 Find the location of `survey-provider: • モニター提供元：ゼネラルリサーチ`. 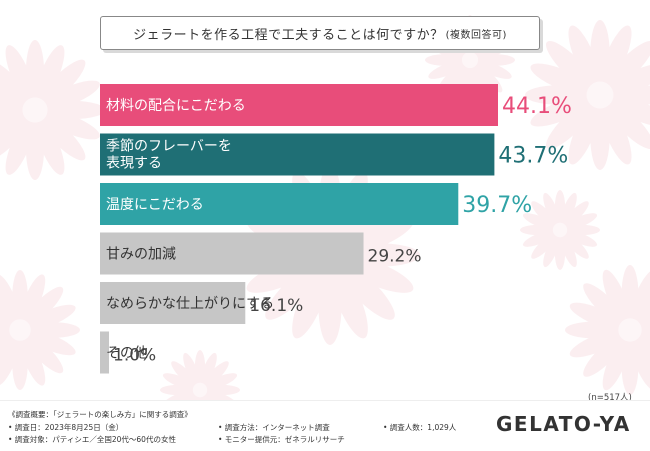

survey-provider: • モニター提供元：ゼネラルリサーチ is located at coordinates (281, 439).